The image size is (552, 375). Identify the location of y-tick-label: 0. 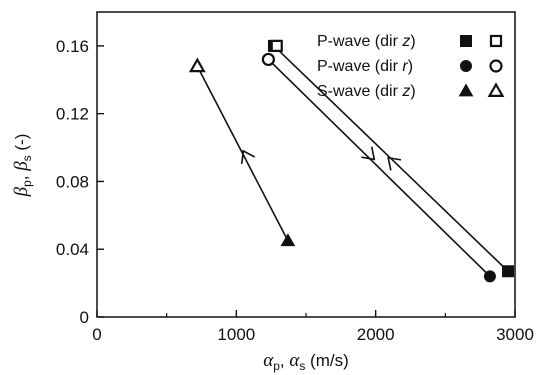
(84, 317).